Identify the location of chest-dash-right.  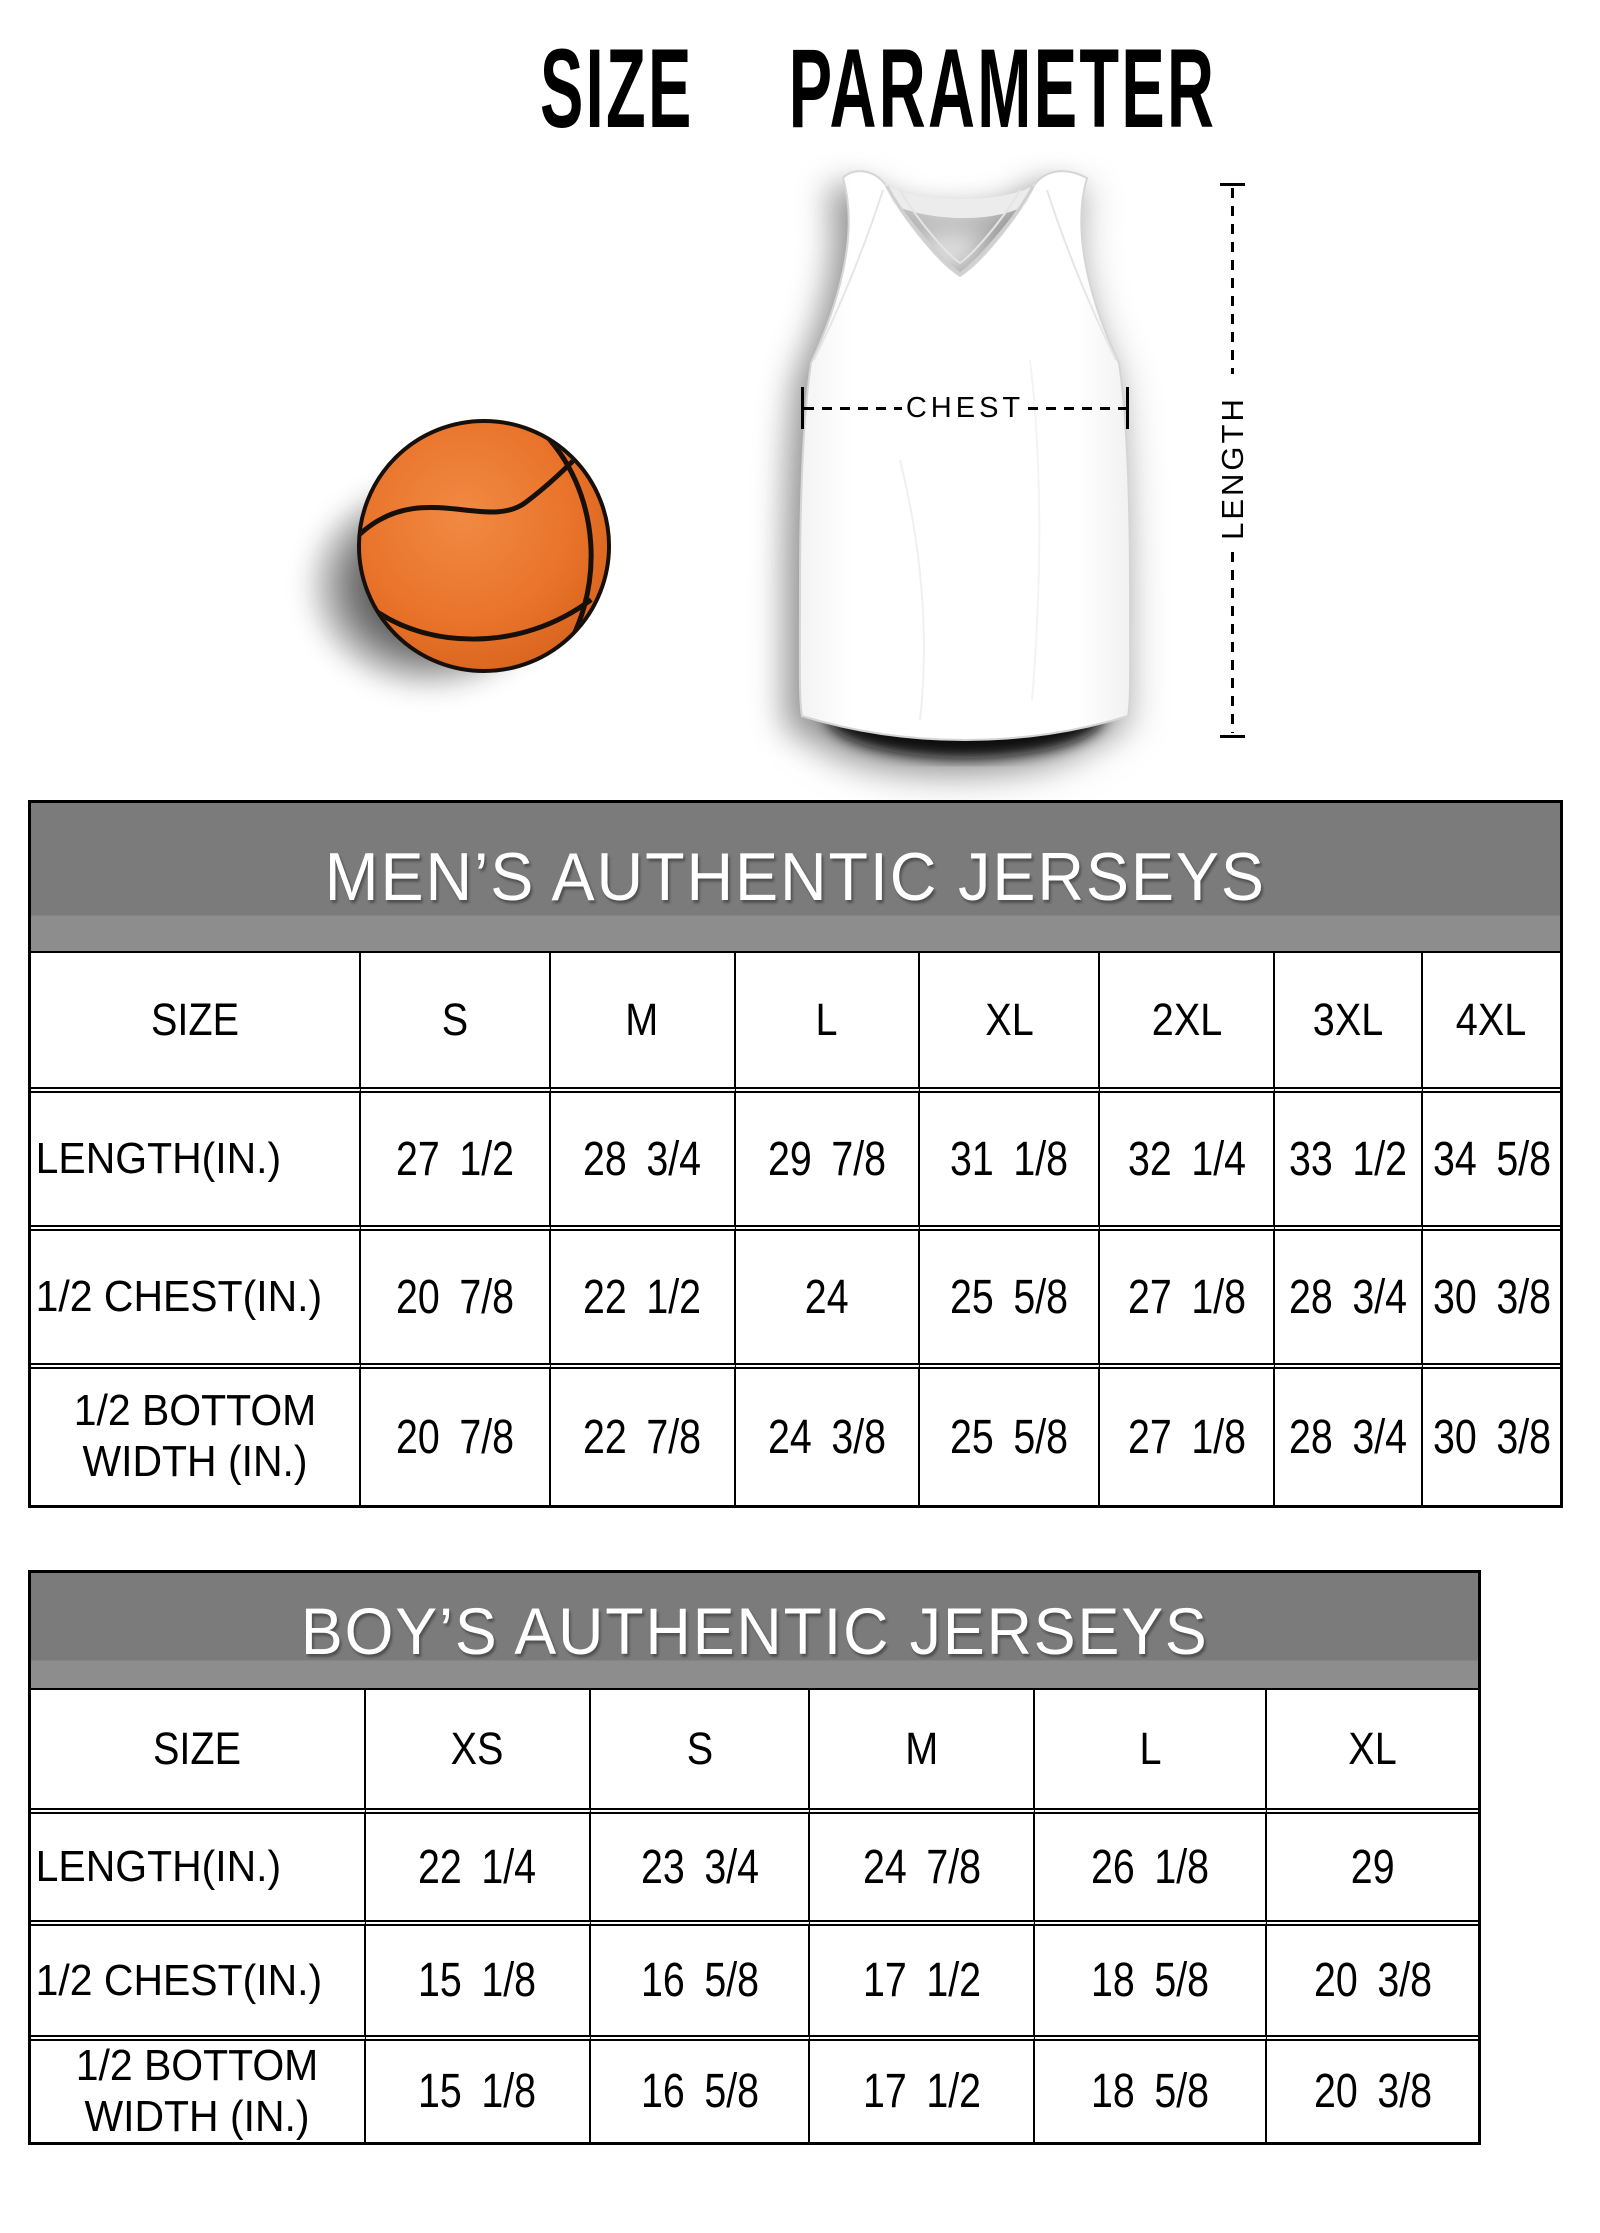
(1077, 408).